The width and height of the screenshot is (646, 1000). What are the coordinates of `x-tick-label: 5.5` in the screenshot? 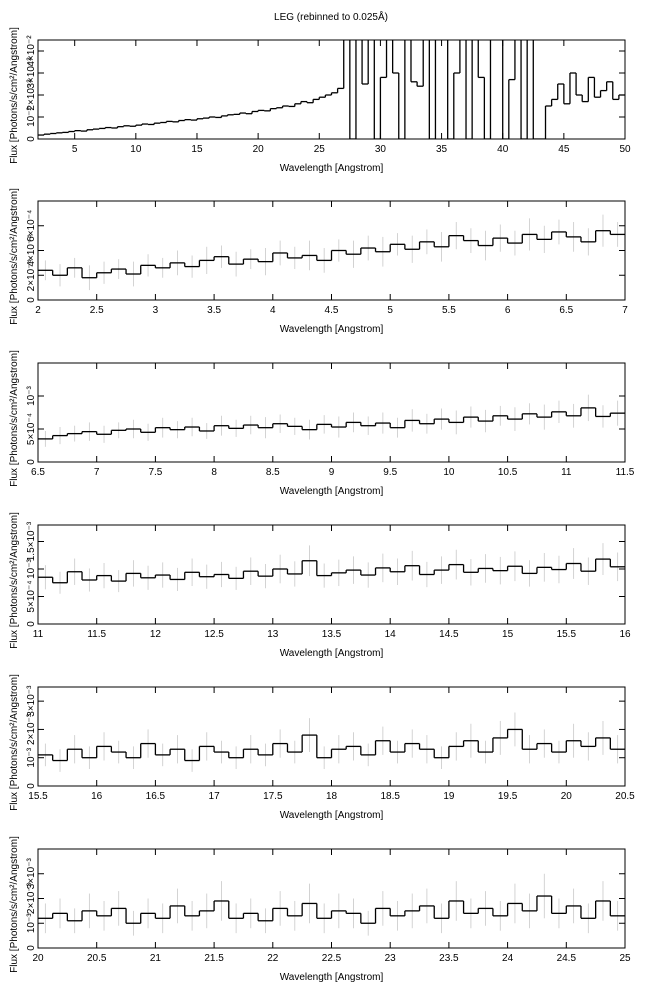 It's located at (449, 310).